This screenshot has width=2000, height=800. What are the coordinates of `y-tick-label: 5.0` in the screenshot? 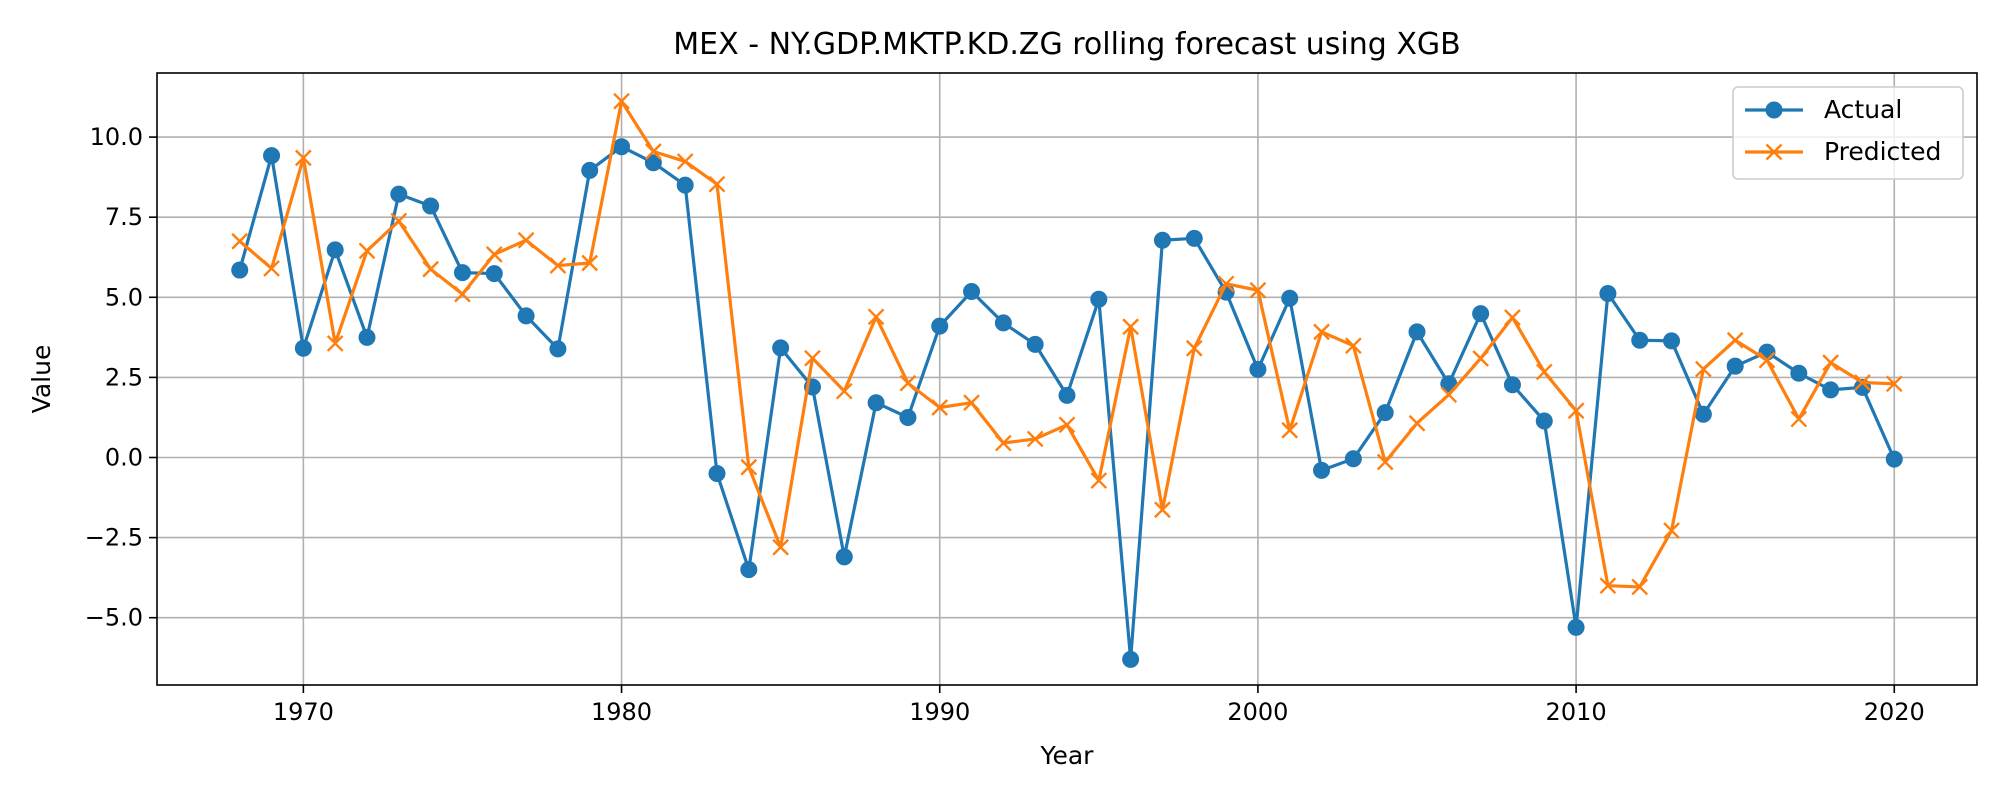 It's located at (124, 297).